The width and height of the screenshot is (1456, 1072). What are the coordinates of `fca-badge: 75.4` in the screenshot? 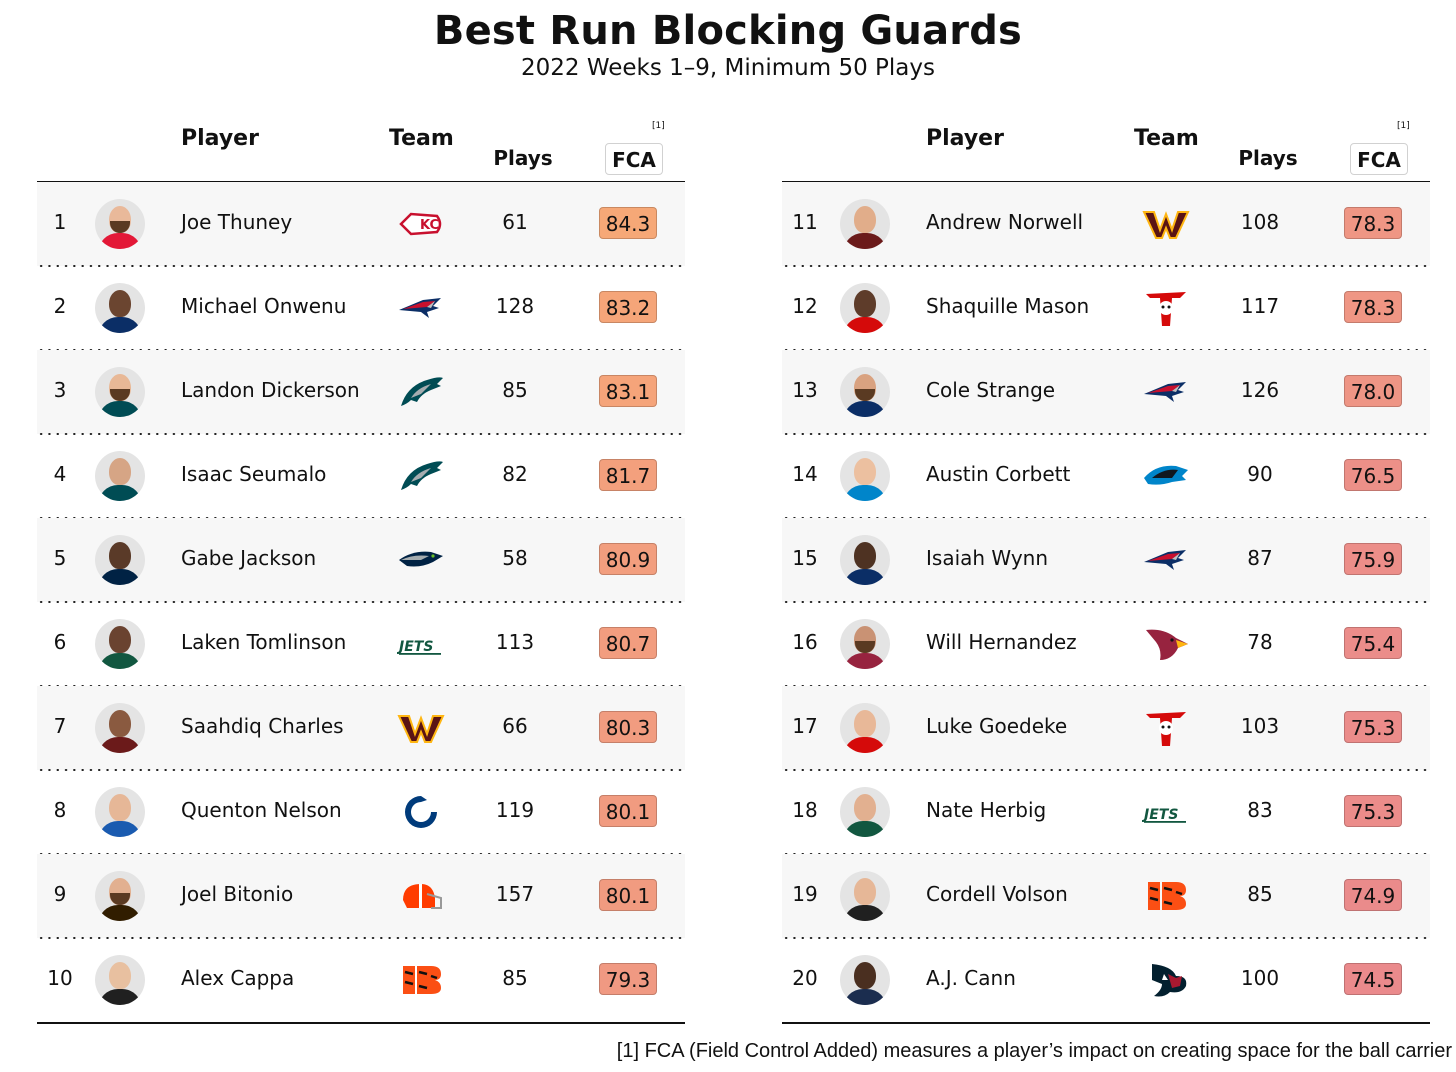 It's located at (1373, 643).